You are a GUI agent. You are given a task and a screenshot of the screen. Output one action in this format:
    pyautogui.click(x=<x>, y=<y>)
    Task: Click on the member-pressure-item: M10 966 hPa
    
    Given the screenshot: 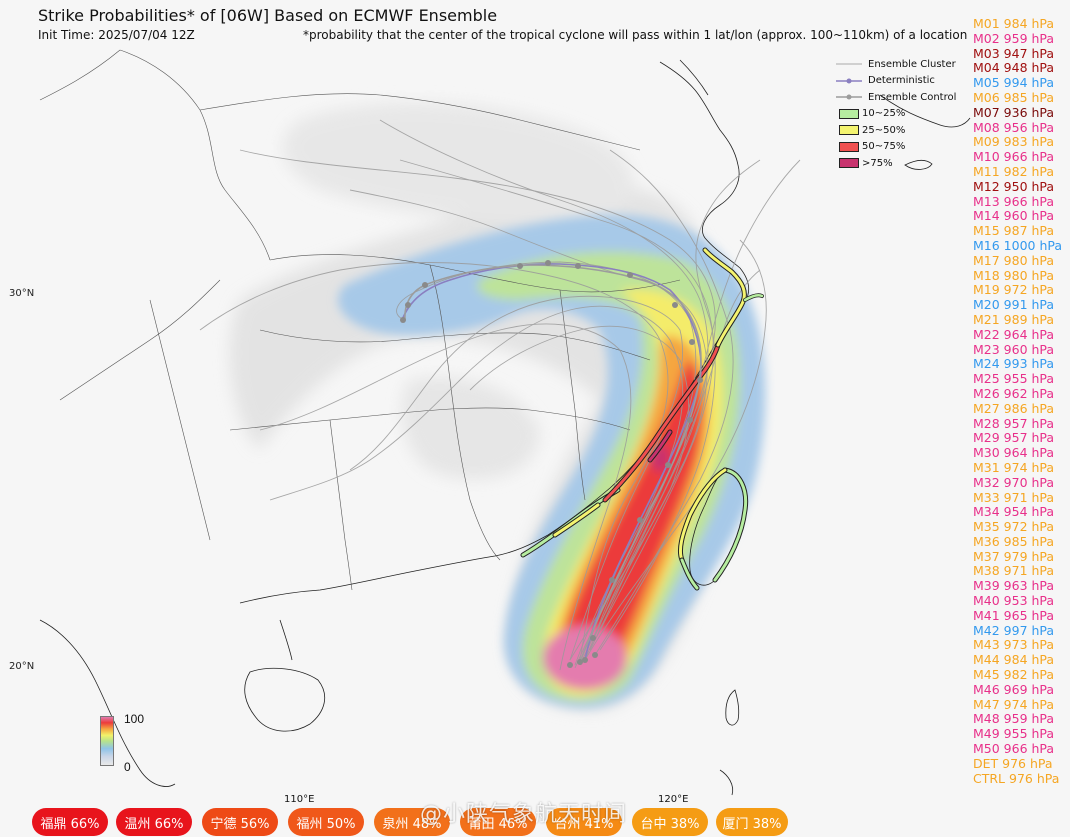 What is the action you would take?
    pyautogui.click(x=1014, y=157)
    